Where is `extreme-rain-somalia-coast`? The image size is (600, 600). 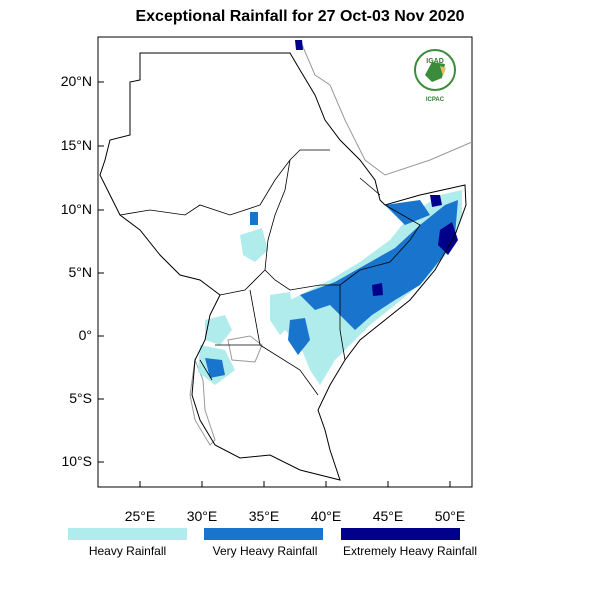
extreme-rain-somalia-coast is located at coordinates (448, 238).